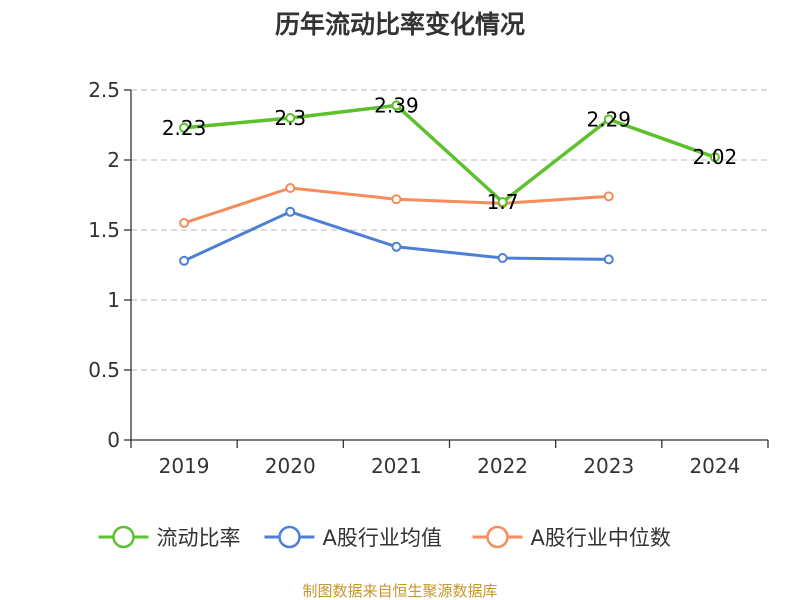  Describe the element at coordinates (113, 440) in the screenshot. I see `y-tick-label: 0` at that location.